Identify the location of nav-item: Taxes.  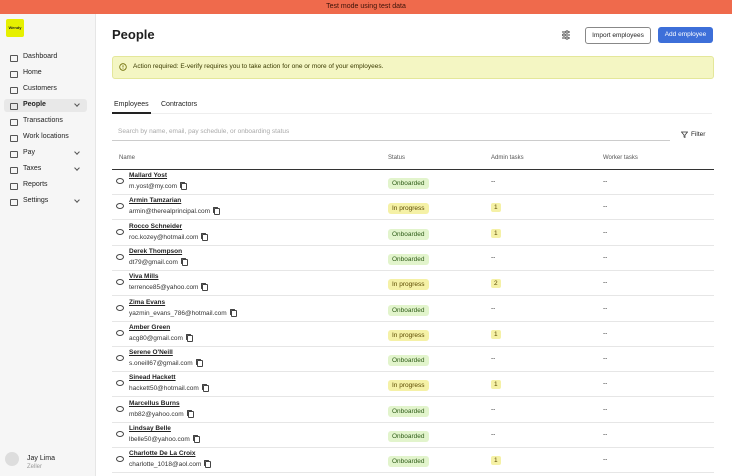
(32, 168).